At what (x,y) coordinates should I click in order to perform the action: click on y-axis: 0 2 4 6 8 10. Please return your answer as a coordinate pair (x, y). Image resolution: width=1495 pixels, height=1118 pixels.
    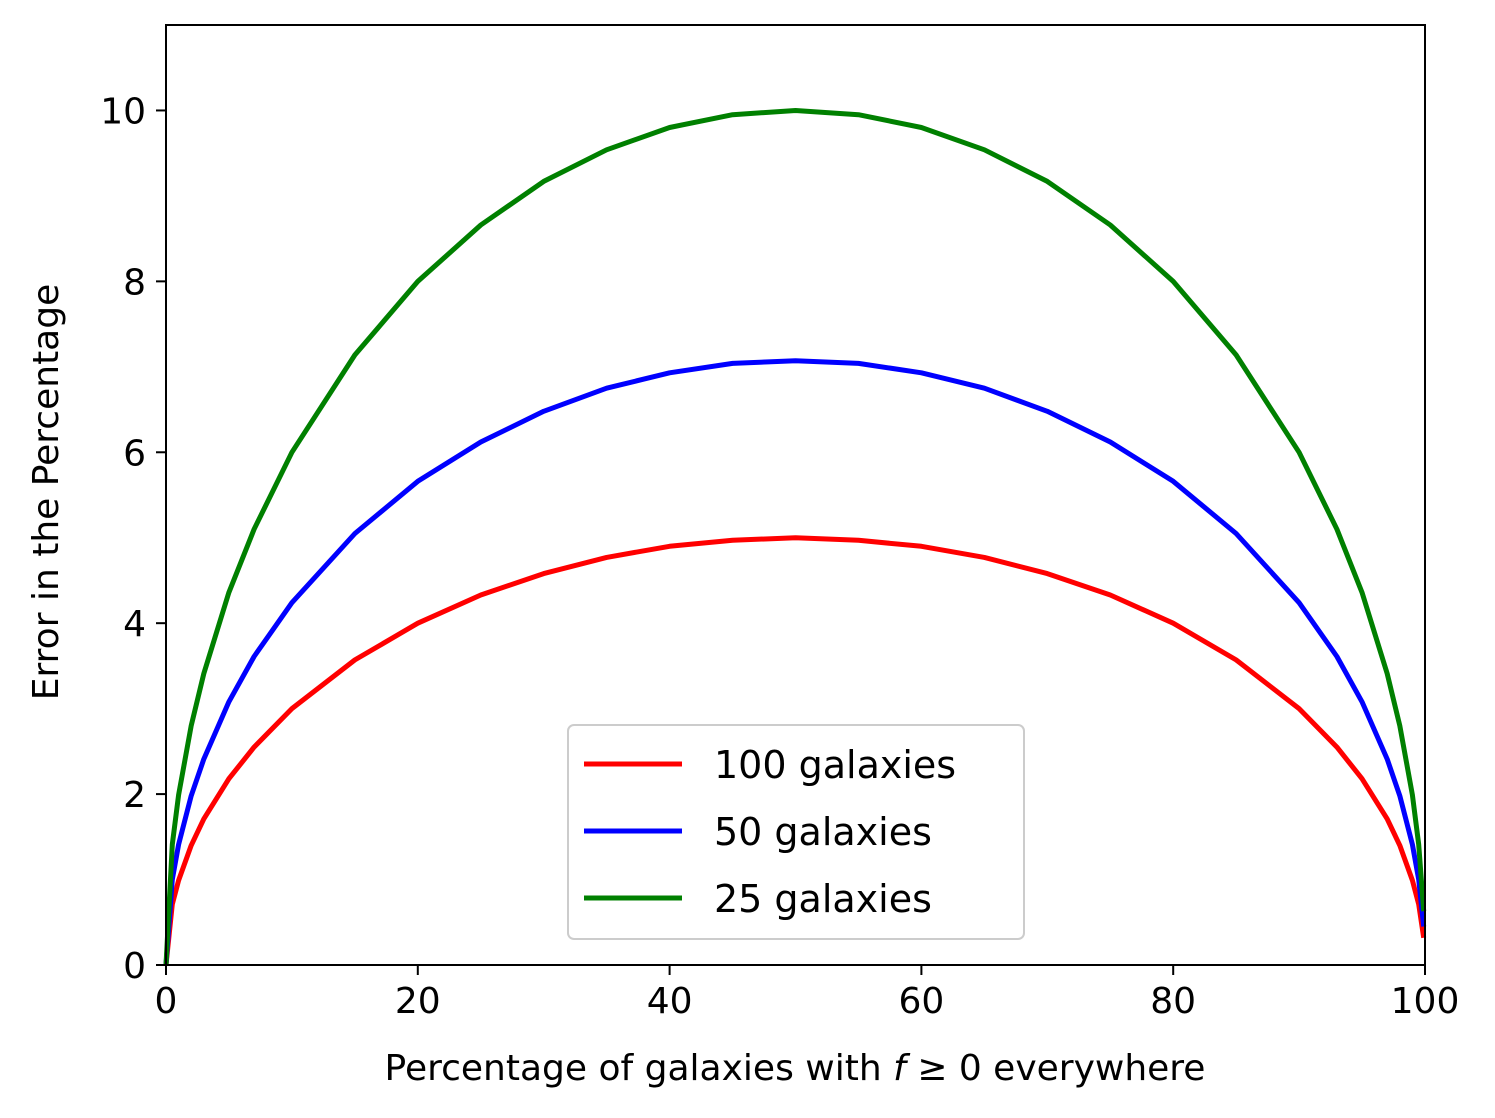
    Looking at the image, I should click on (133, 539).